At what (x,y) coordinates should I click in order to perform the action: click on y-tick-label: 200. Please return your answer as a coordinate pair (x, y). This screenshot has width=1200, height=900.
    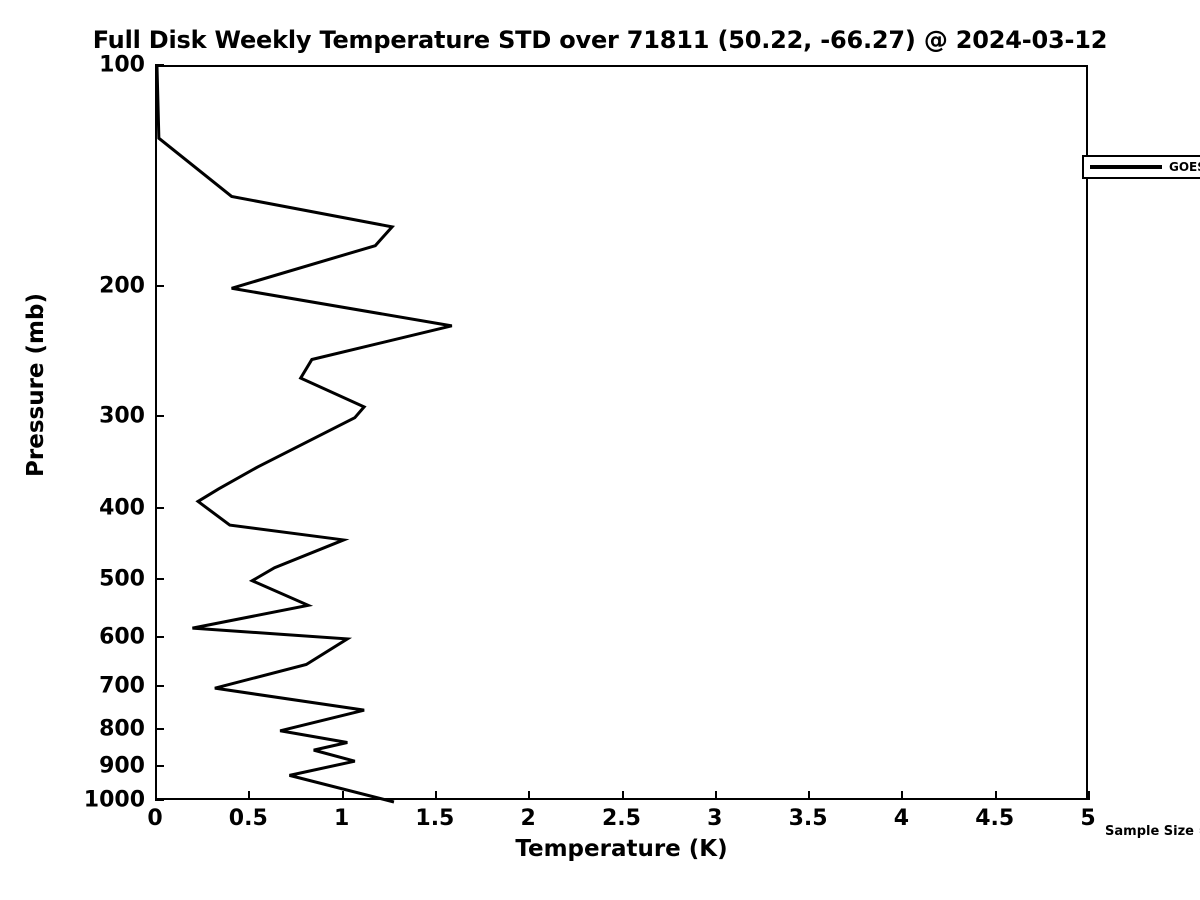
    Looking at the image, I should click on (122, 286).